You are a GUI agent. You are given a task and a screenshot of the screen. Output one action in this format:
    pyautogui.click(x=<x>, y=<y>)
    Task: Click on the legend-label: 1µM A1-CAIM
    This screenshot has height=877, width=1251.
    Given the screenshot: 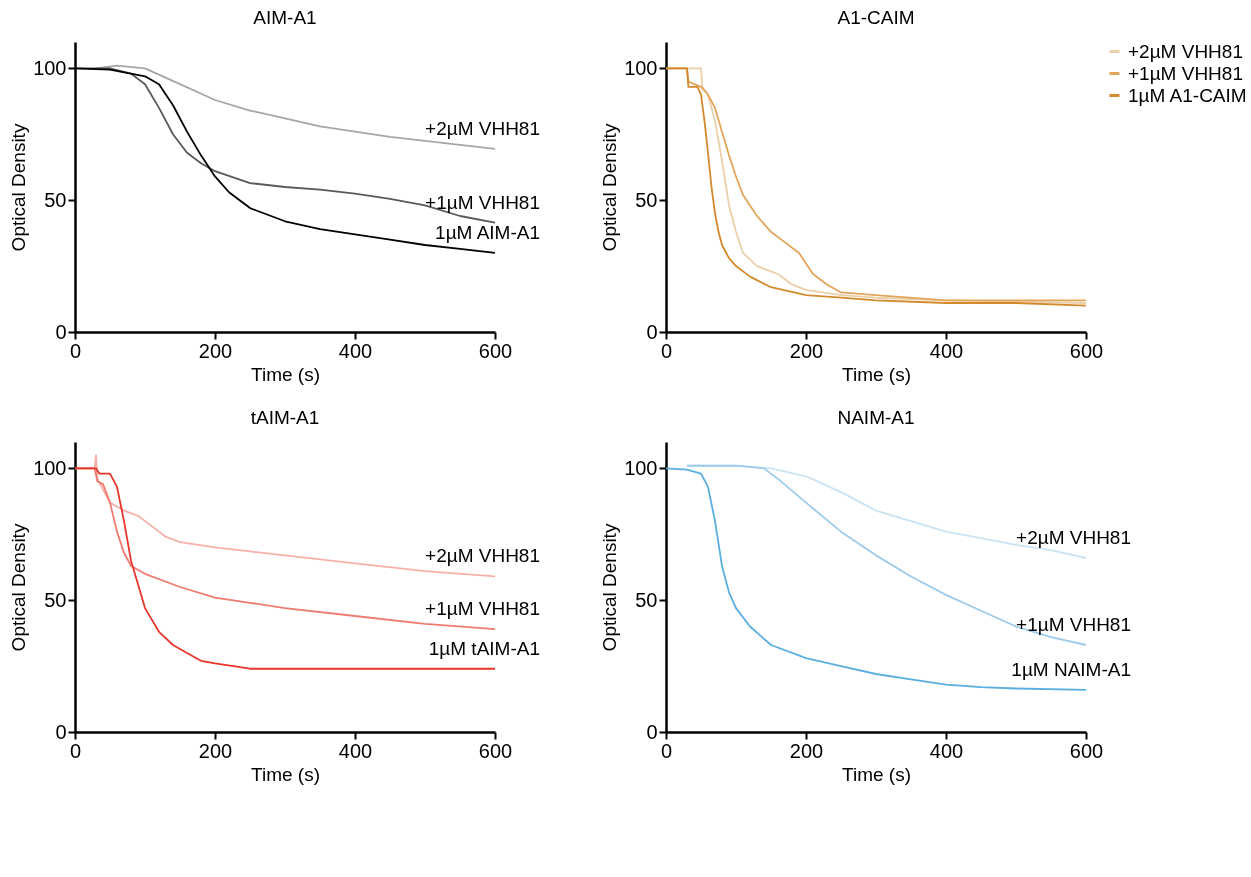 What is the action you would take?
    pyautogui.click(x=1187, y=95)
    